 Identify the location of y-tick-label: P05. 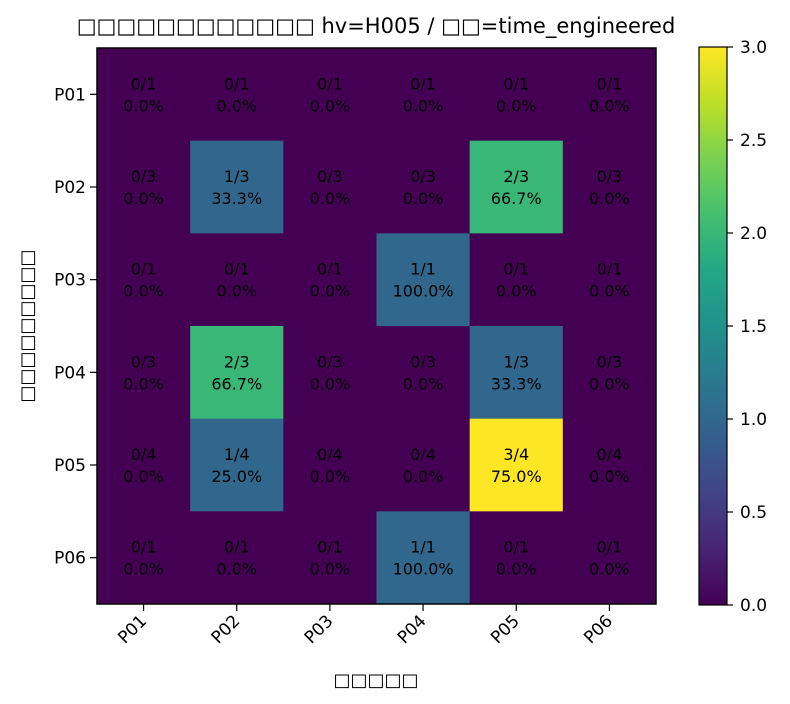
(70, 466).